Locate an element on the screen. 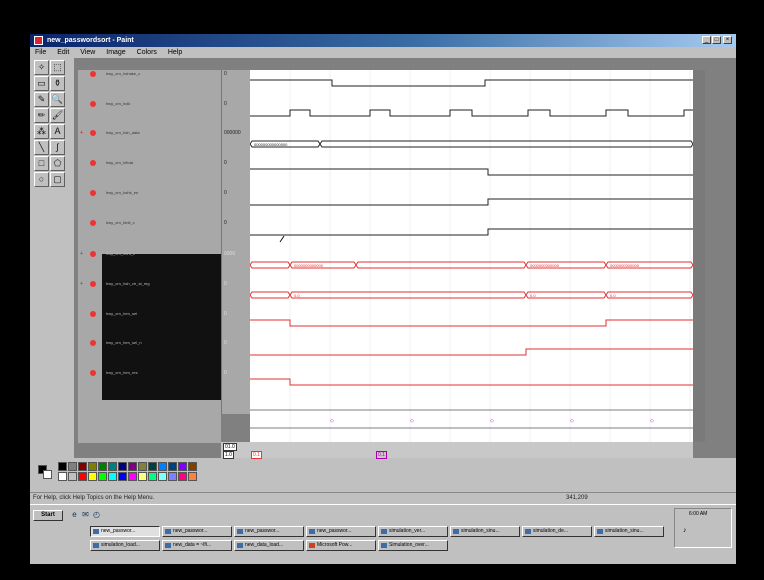 The image size is (764, 580). signal-bullet-icon is located at coordinates (93, 284).